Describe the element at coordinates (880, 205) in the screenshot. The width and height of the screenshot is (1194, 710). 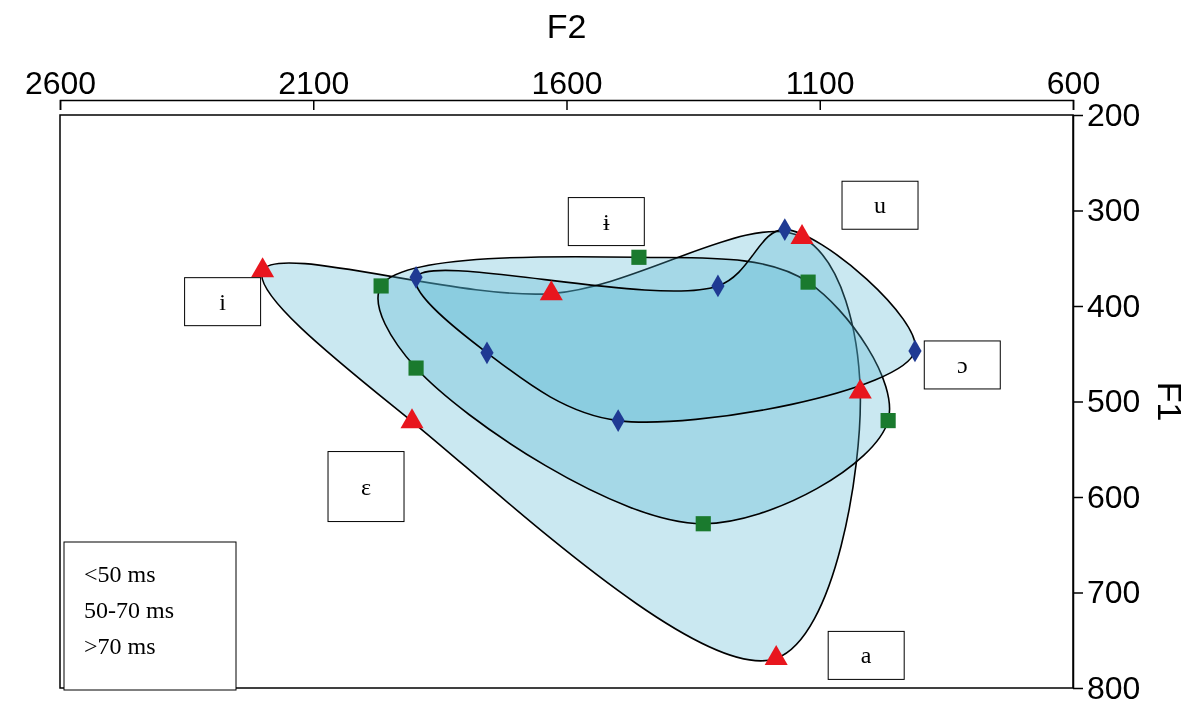
I see `annotation: u` at that location.